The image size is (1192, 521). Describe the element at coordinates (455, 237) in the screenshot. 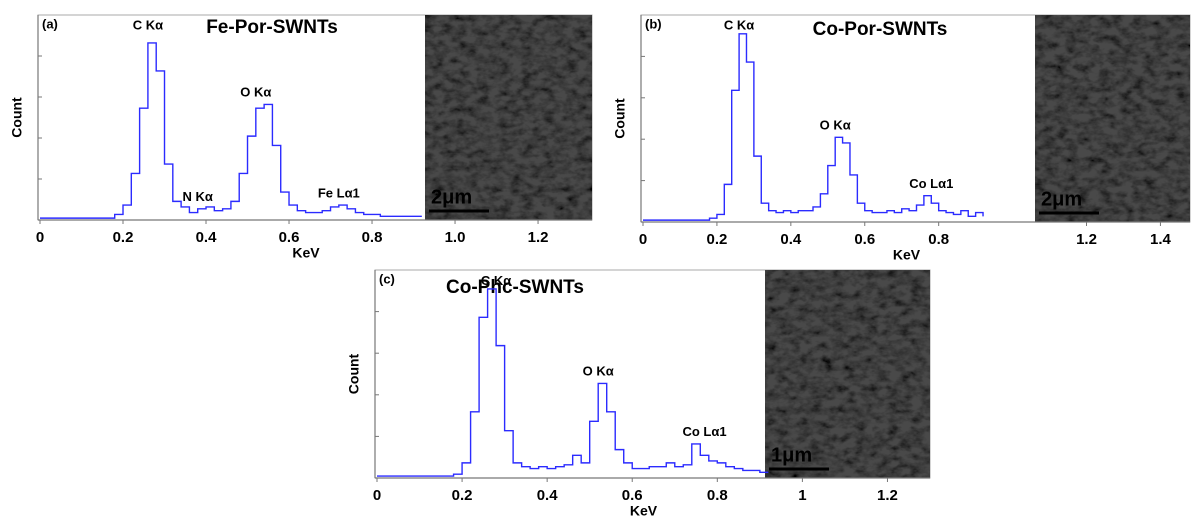

I see `x-tick-label: 1.0` at that location.